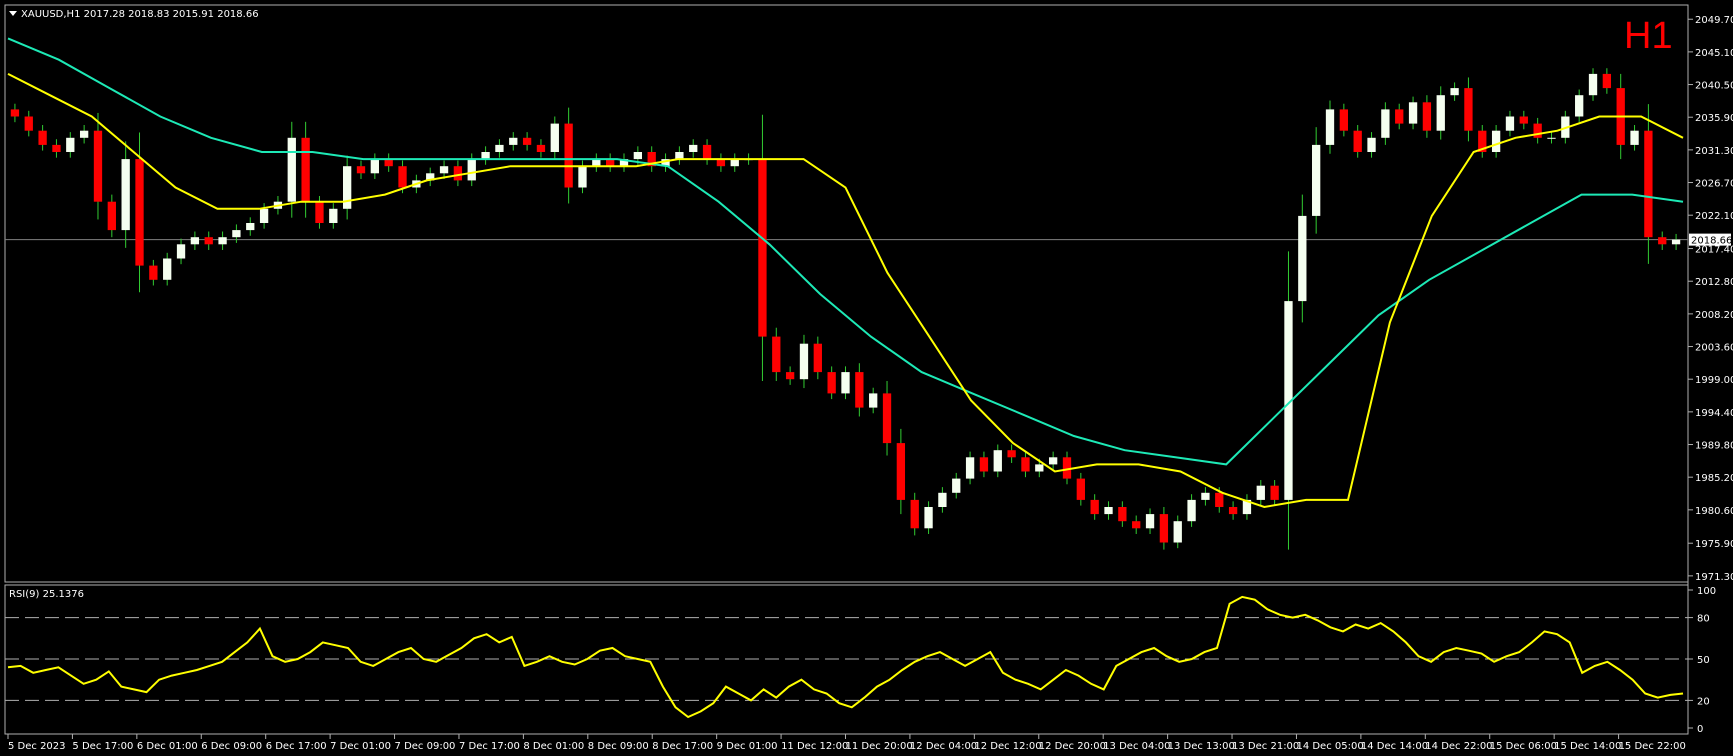 Image resolution: width=1733 pixels, height=756 pixels. Describe the element at coordinates (1714, 216) in the screenshot. I see `price-tick-label: 2022.10` at that location.